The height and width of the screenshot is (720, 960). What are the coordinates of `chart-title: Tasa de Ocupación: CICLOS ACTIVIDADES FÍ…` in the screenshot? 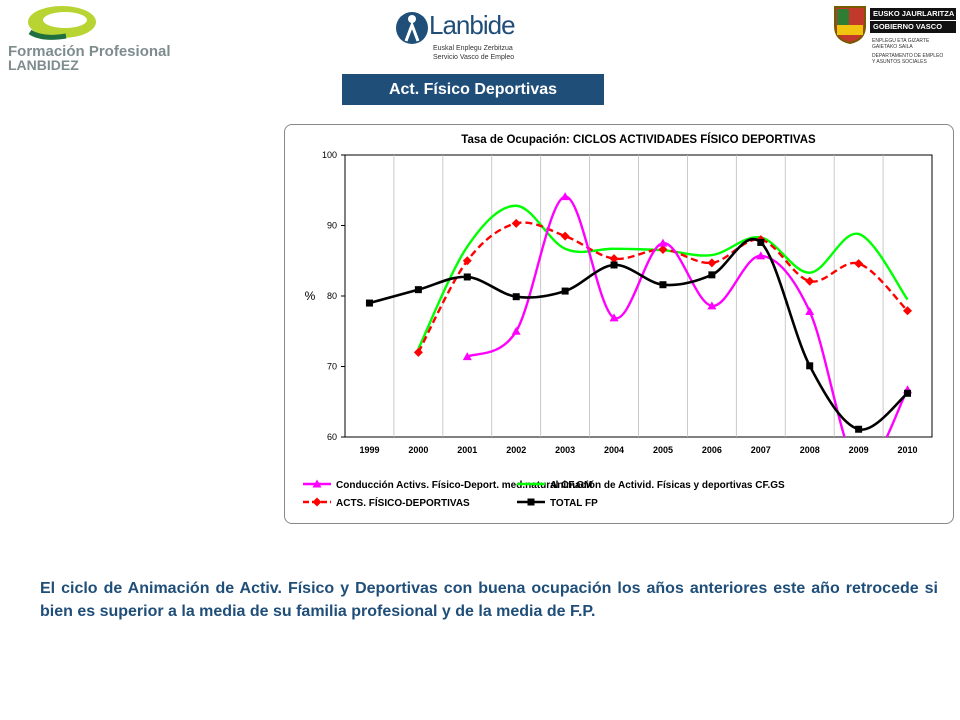 It's located at (638, 139).